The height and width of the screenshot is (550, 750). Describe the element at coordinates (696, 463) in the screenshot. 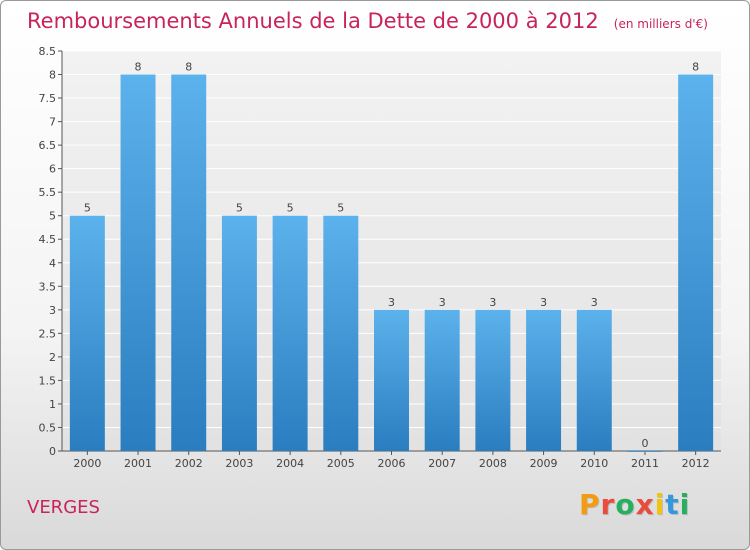

I see `x-tick-label: 2012` at that location.